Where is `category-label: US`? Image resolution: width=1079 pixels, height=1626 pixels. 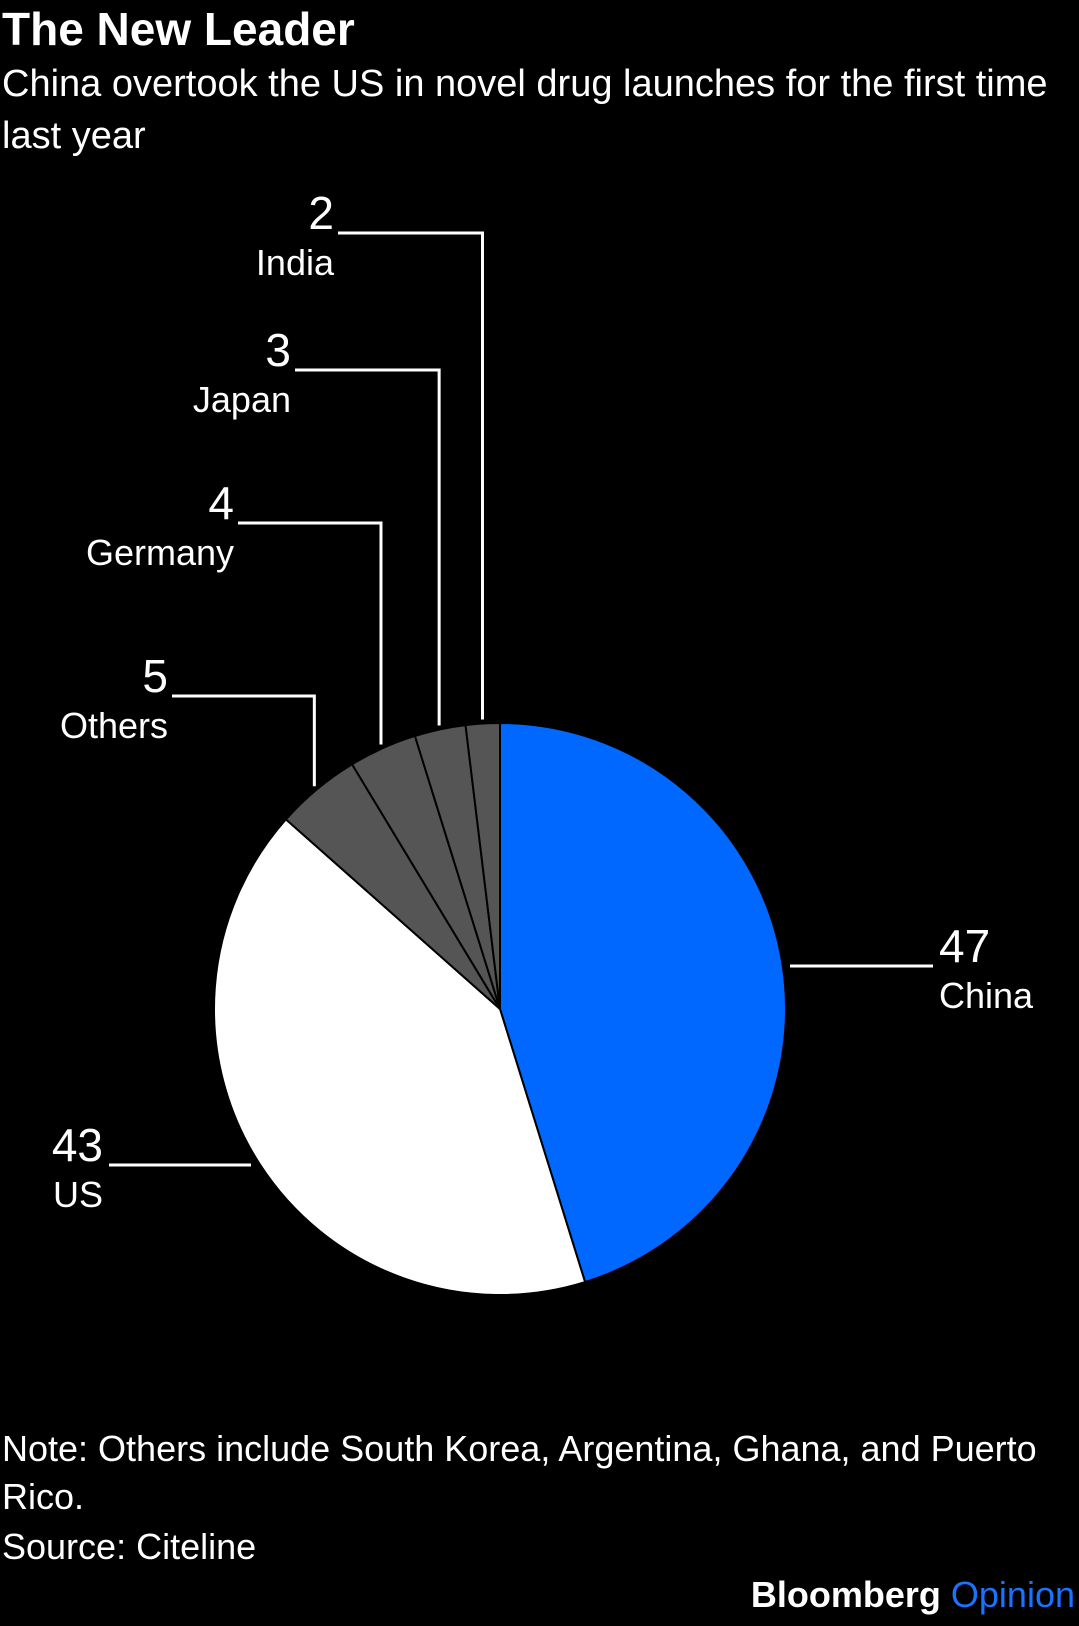 category-label: US is located at coordinates (78, 1194).